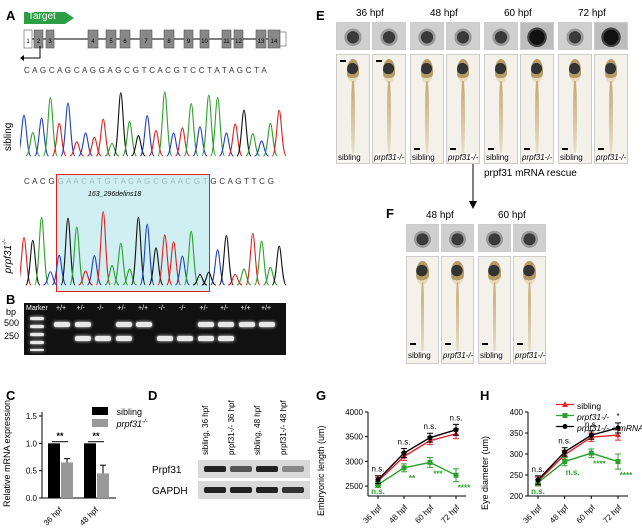  Describe the element at coordinates (354, 437) in the screenshot. I see `chart-ytick-label: 3500` at that location.